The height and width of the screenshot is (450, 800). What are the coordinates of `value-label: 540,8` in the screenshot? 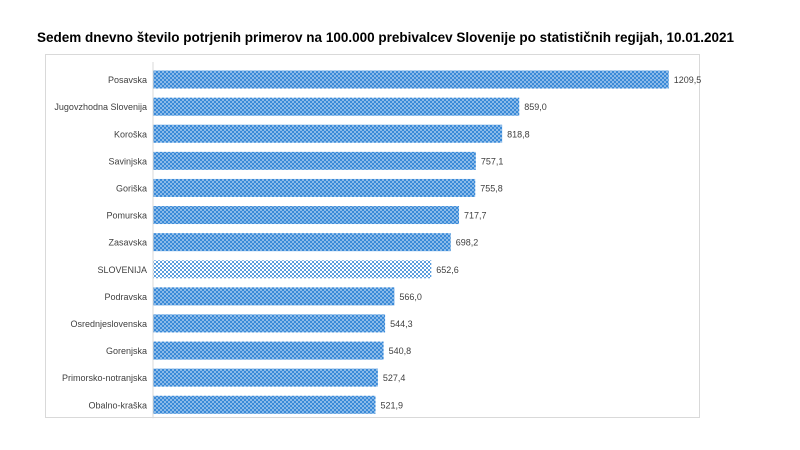 It's located at (400, 351).